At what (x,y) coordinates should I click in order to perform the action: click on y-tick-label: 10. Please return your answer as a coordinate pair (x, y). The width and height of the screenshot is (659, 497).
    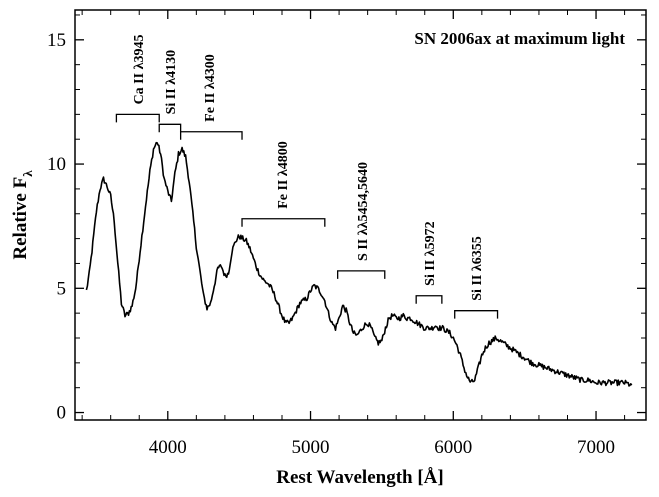
    Looking at the image, I should click on (56, 164).